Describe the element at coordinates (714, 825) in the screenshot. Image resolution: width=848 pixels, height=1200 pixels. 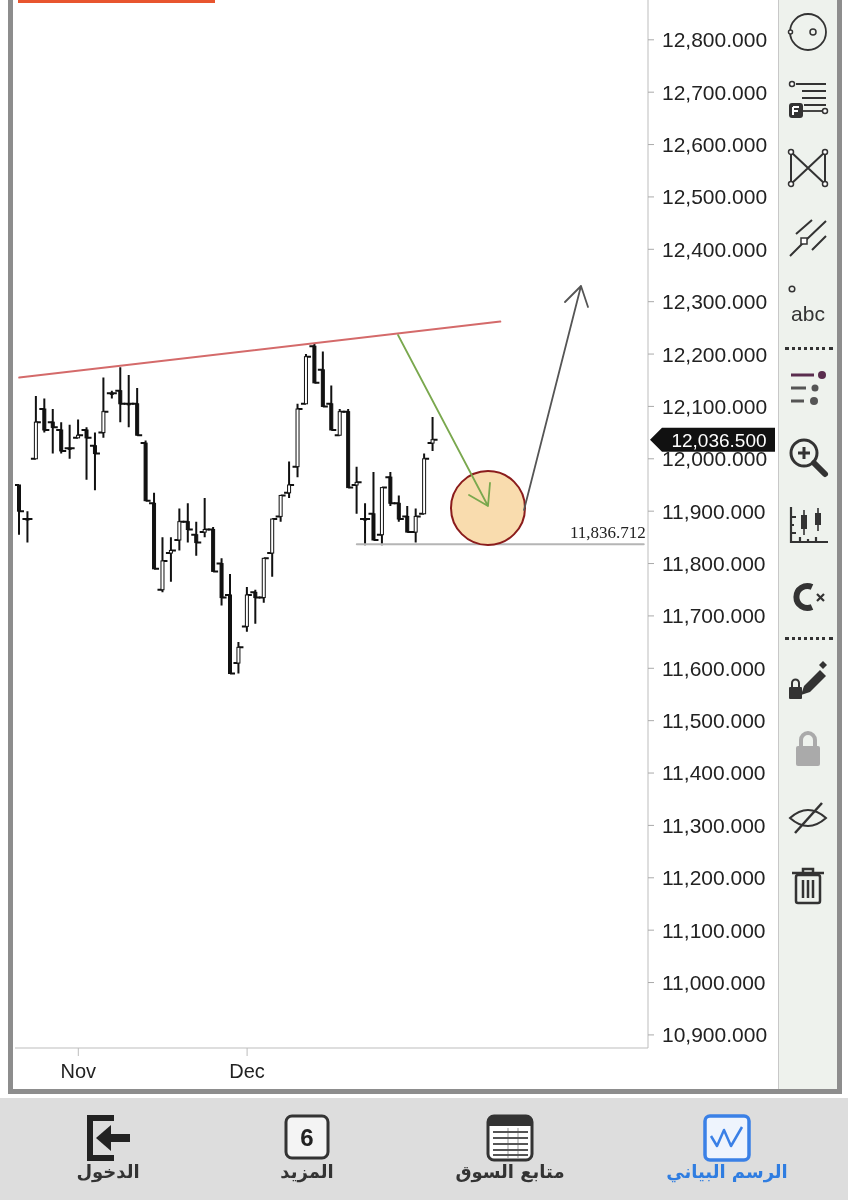
I see `y-tick-label: 11,300.000` at that location.